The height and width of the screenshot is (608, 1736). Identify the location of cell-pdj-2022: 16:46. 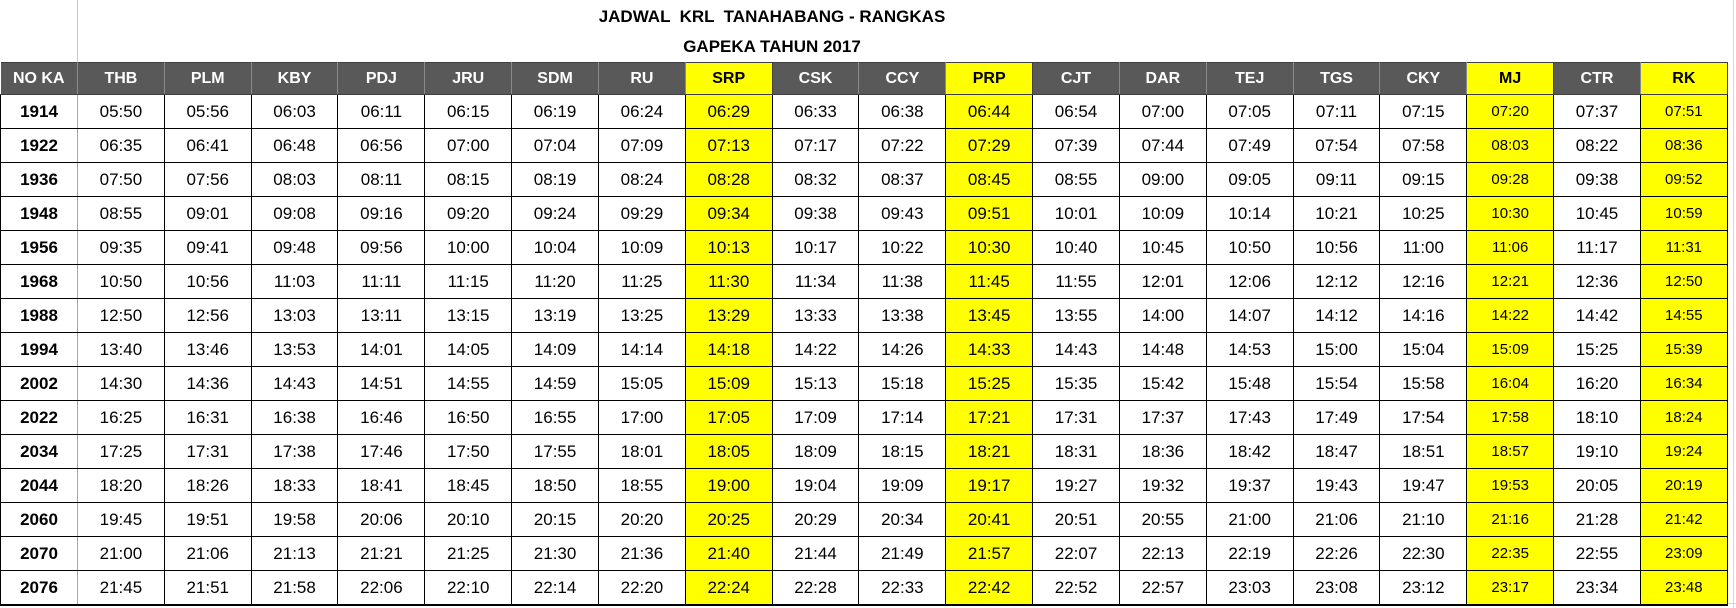
(381, 417).